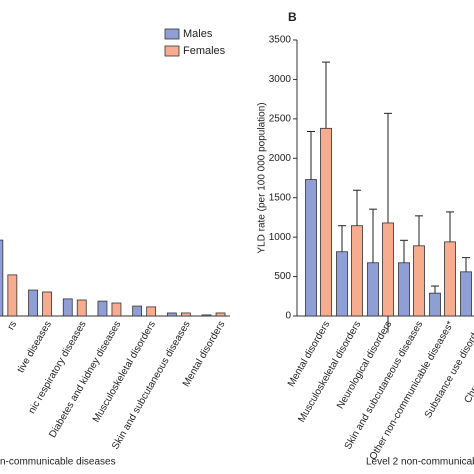  Describe the element at coordinates (280, 237) in the screenshot. I see `y-tick-label: 1000` at that location.